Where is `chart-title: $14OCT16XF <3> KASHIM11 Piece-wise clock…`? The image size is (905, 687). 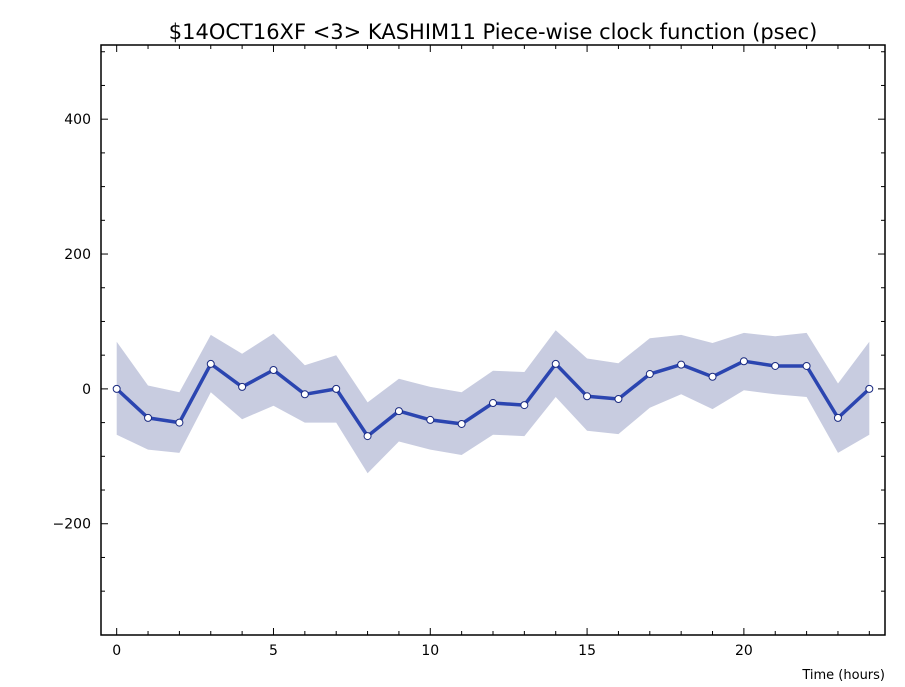 chart-title: $14OCT16XF <3> KASHIM11 Piece-wise clock… is located at coordinates (493, 32).